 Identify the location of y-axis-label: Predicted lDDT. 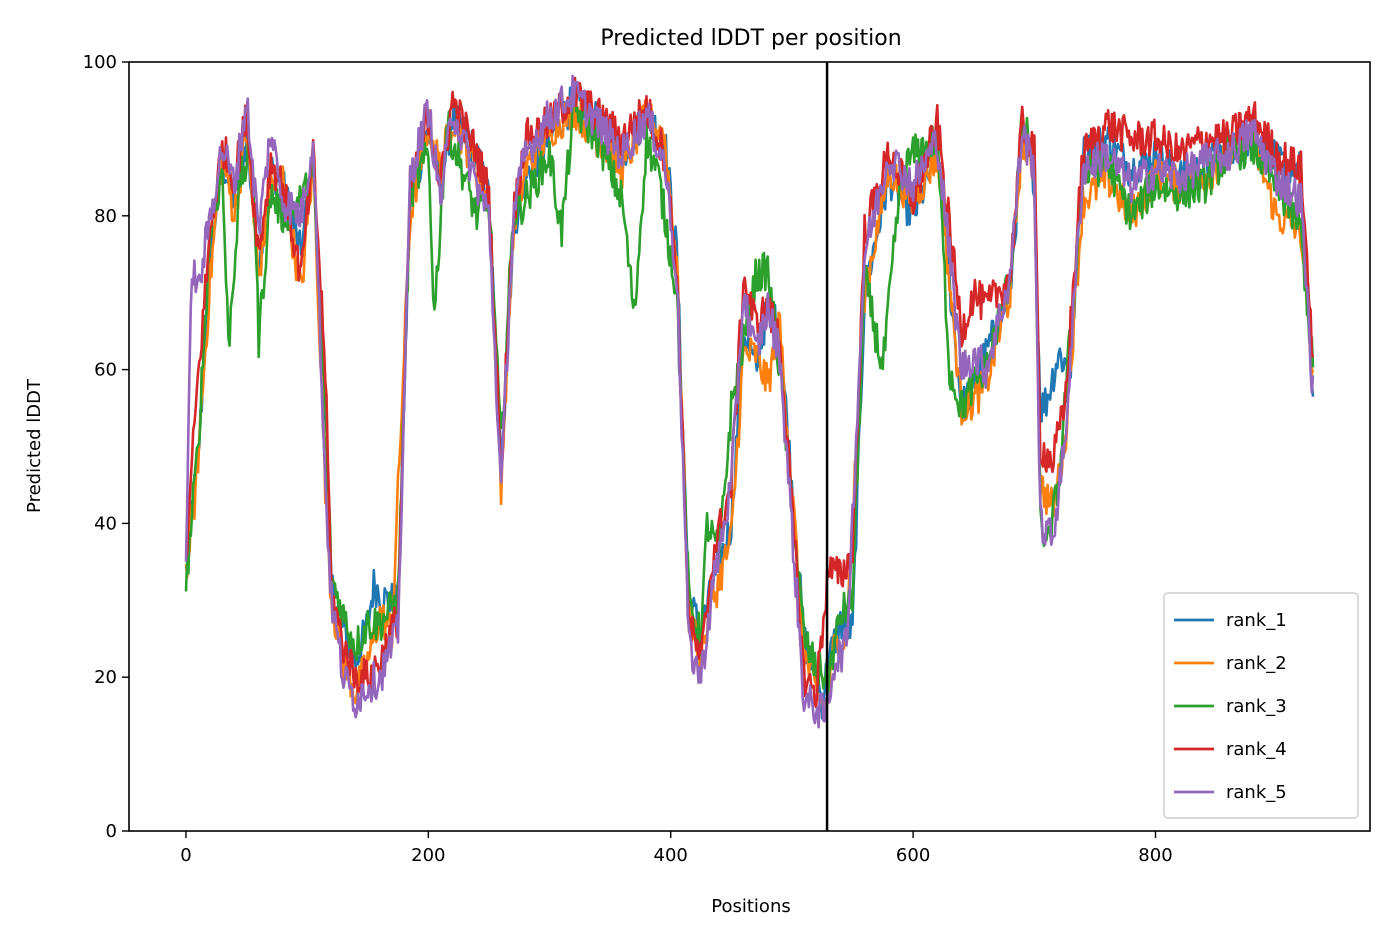
(34, 445).